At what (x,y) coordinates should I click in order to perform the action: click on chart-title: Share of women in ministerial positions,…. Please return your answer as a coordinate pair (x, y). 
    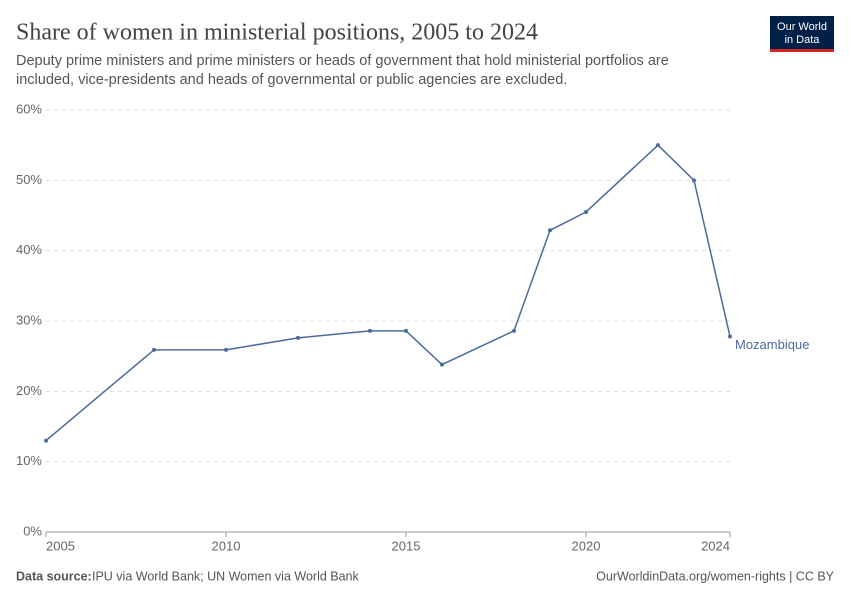
    Looking at the image, I should click on (277, 33).